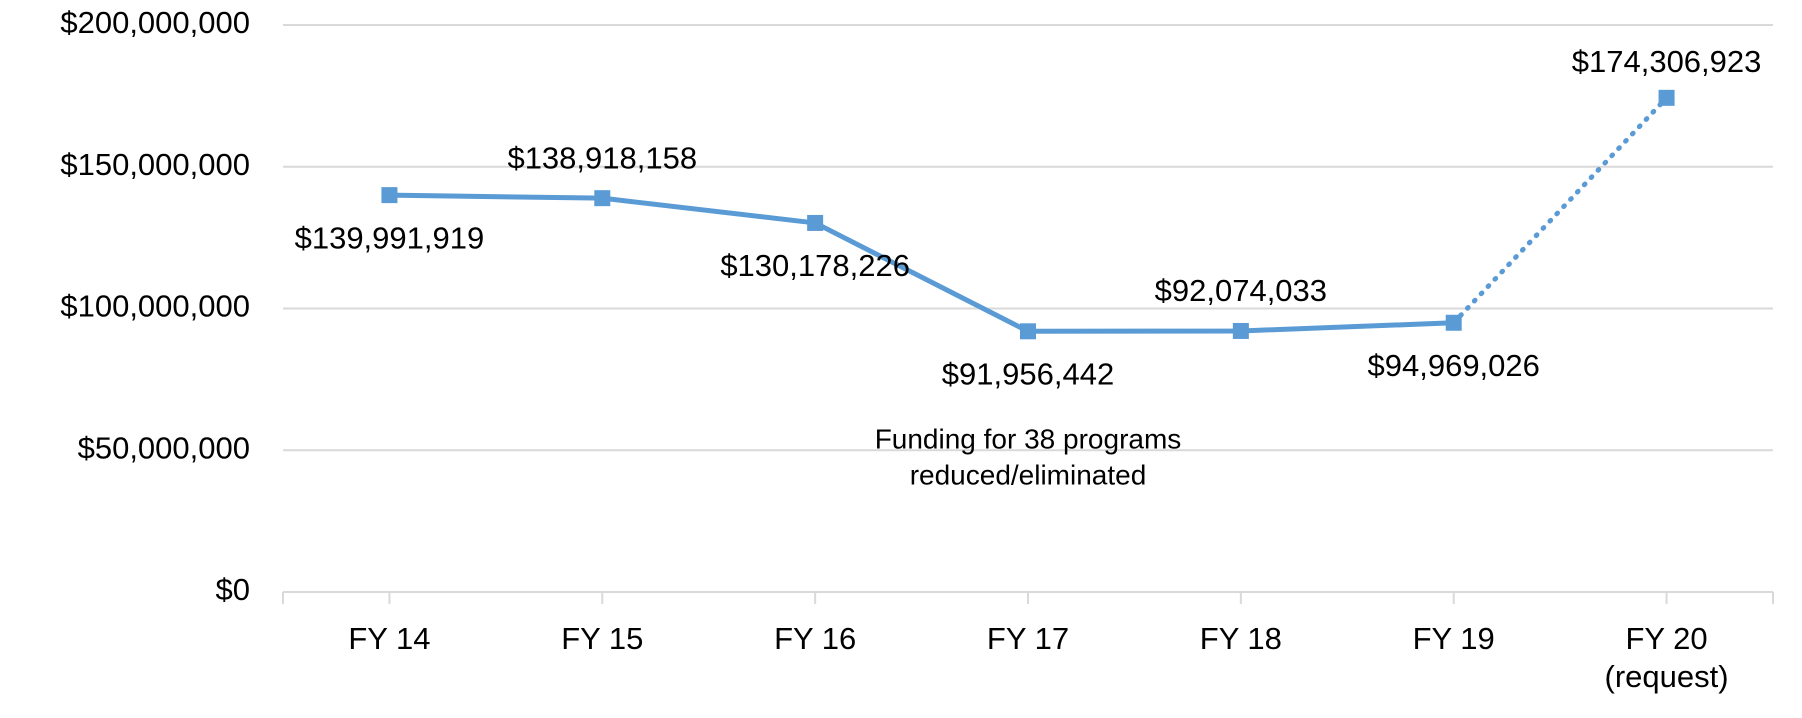 This screenshot has width=1802, height=718. Describe the element at coordinates (233, 589) in the screenshot. I see `y-tick-label: $0` at that location.